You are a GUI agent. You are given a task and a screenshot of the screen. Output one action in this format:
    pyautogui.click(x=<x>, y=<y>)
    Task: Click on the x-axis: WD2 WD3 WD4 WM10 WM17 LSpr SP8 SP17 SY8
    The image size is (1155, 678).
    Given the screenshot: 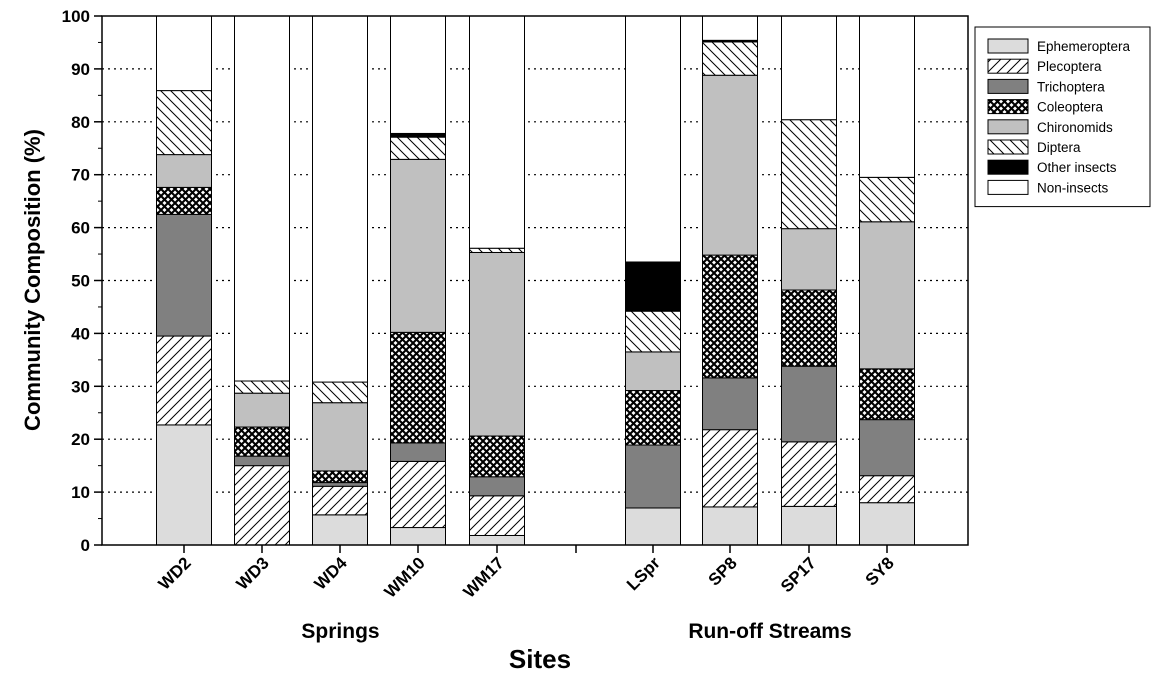 What is the action you would take?
    pyautogui.click(x=526, y=573)
    